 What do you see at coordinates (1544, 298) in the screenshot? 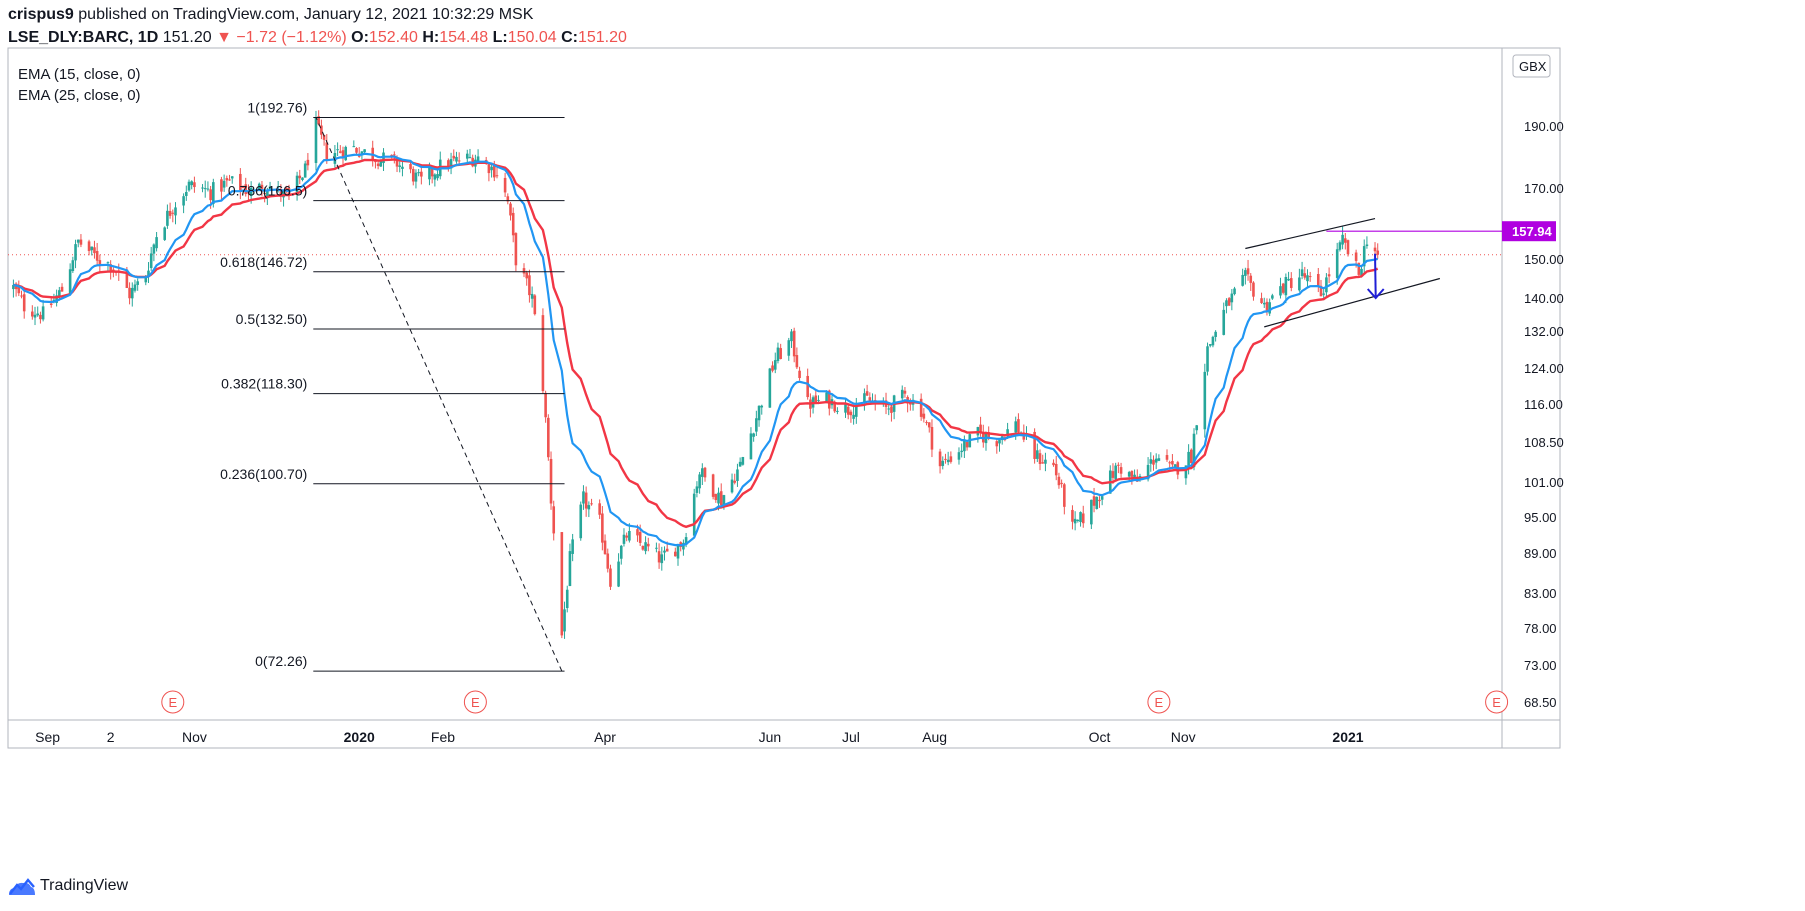
I see `price-tick-label: 140.00` at bounding box center [1544, 298].